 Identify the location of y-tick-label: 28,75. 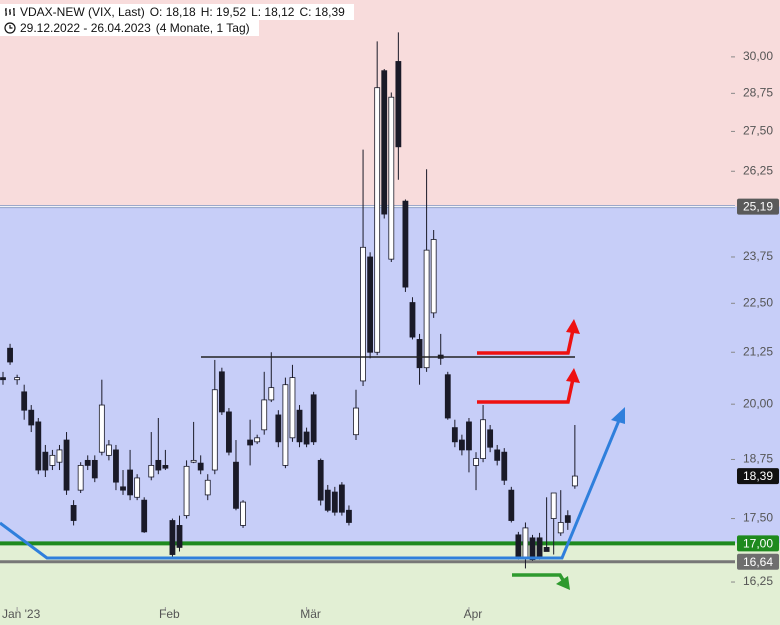
(758, 93).